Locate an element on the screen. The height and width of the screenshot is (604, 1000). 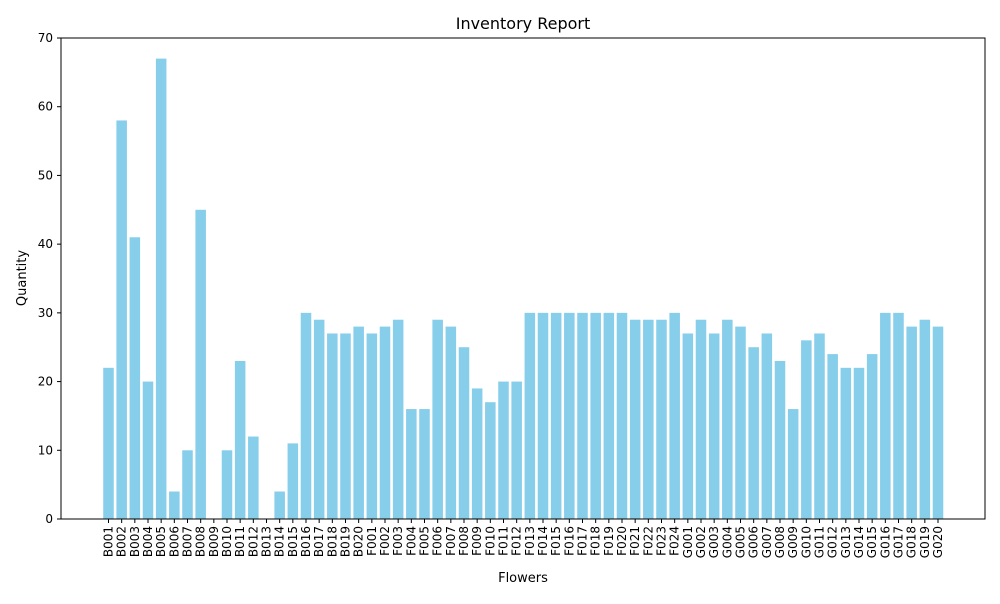
bar-B005 is located at coordinates (161, 289).